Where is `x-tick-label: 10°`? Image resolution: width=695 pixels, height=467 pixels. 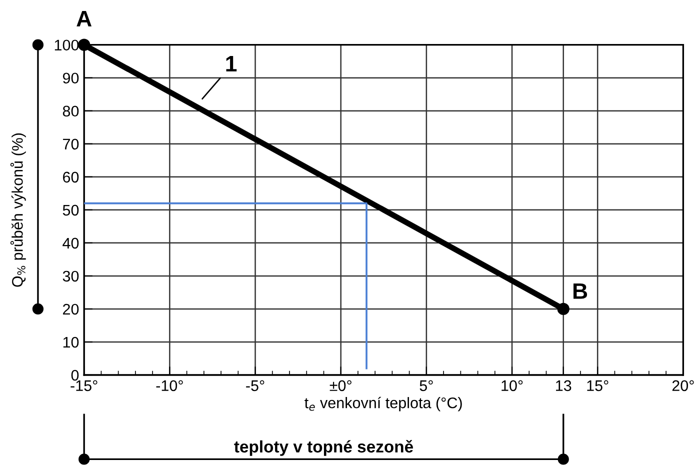
x-tick-label: 10° is located at coordinates (512, 386).